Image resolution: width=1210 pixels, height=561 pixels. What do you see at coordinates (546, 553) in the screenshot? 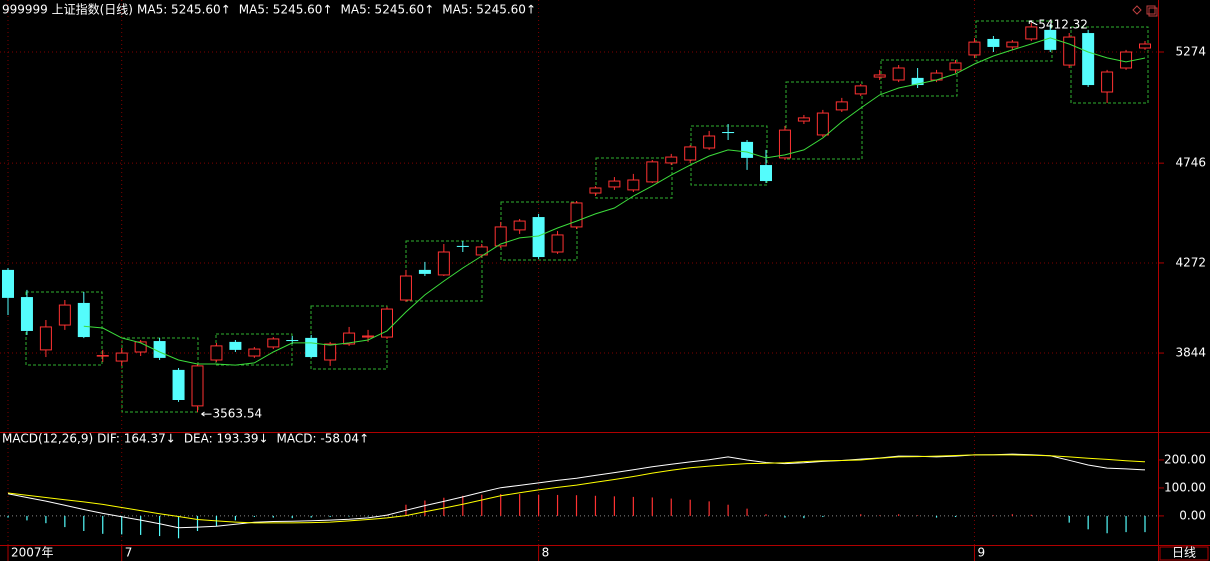
I see `x-tick-label: 8` at bounding box center [546, 553].